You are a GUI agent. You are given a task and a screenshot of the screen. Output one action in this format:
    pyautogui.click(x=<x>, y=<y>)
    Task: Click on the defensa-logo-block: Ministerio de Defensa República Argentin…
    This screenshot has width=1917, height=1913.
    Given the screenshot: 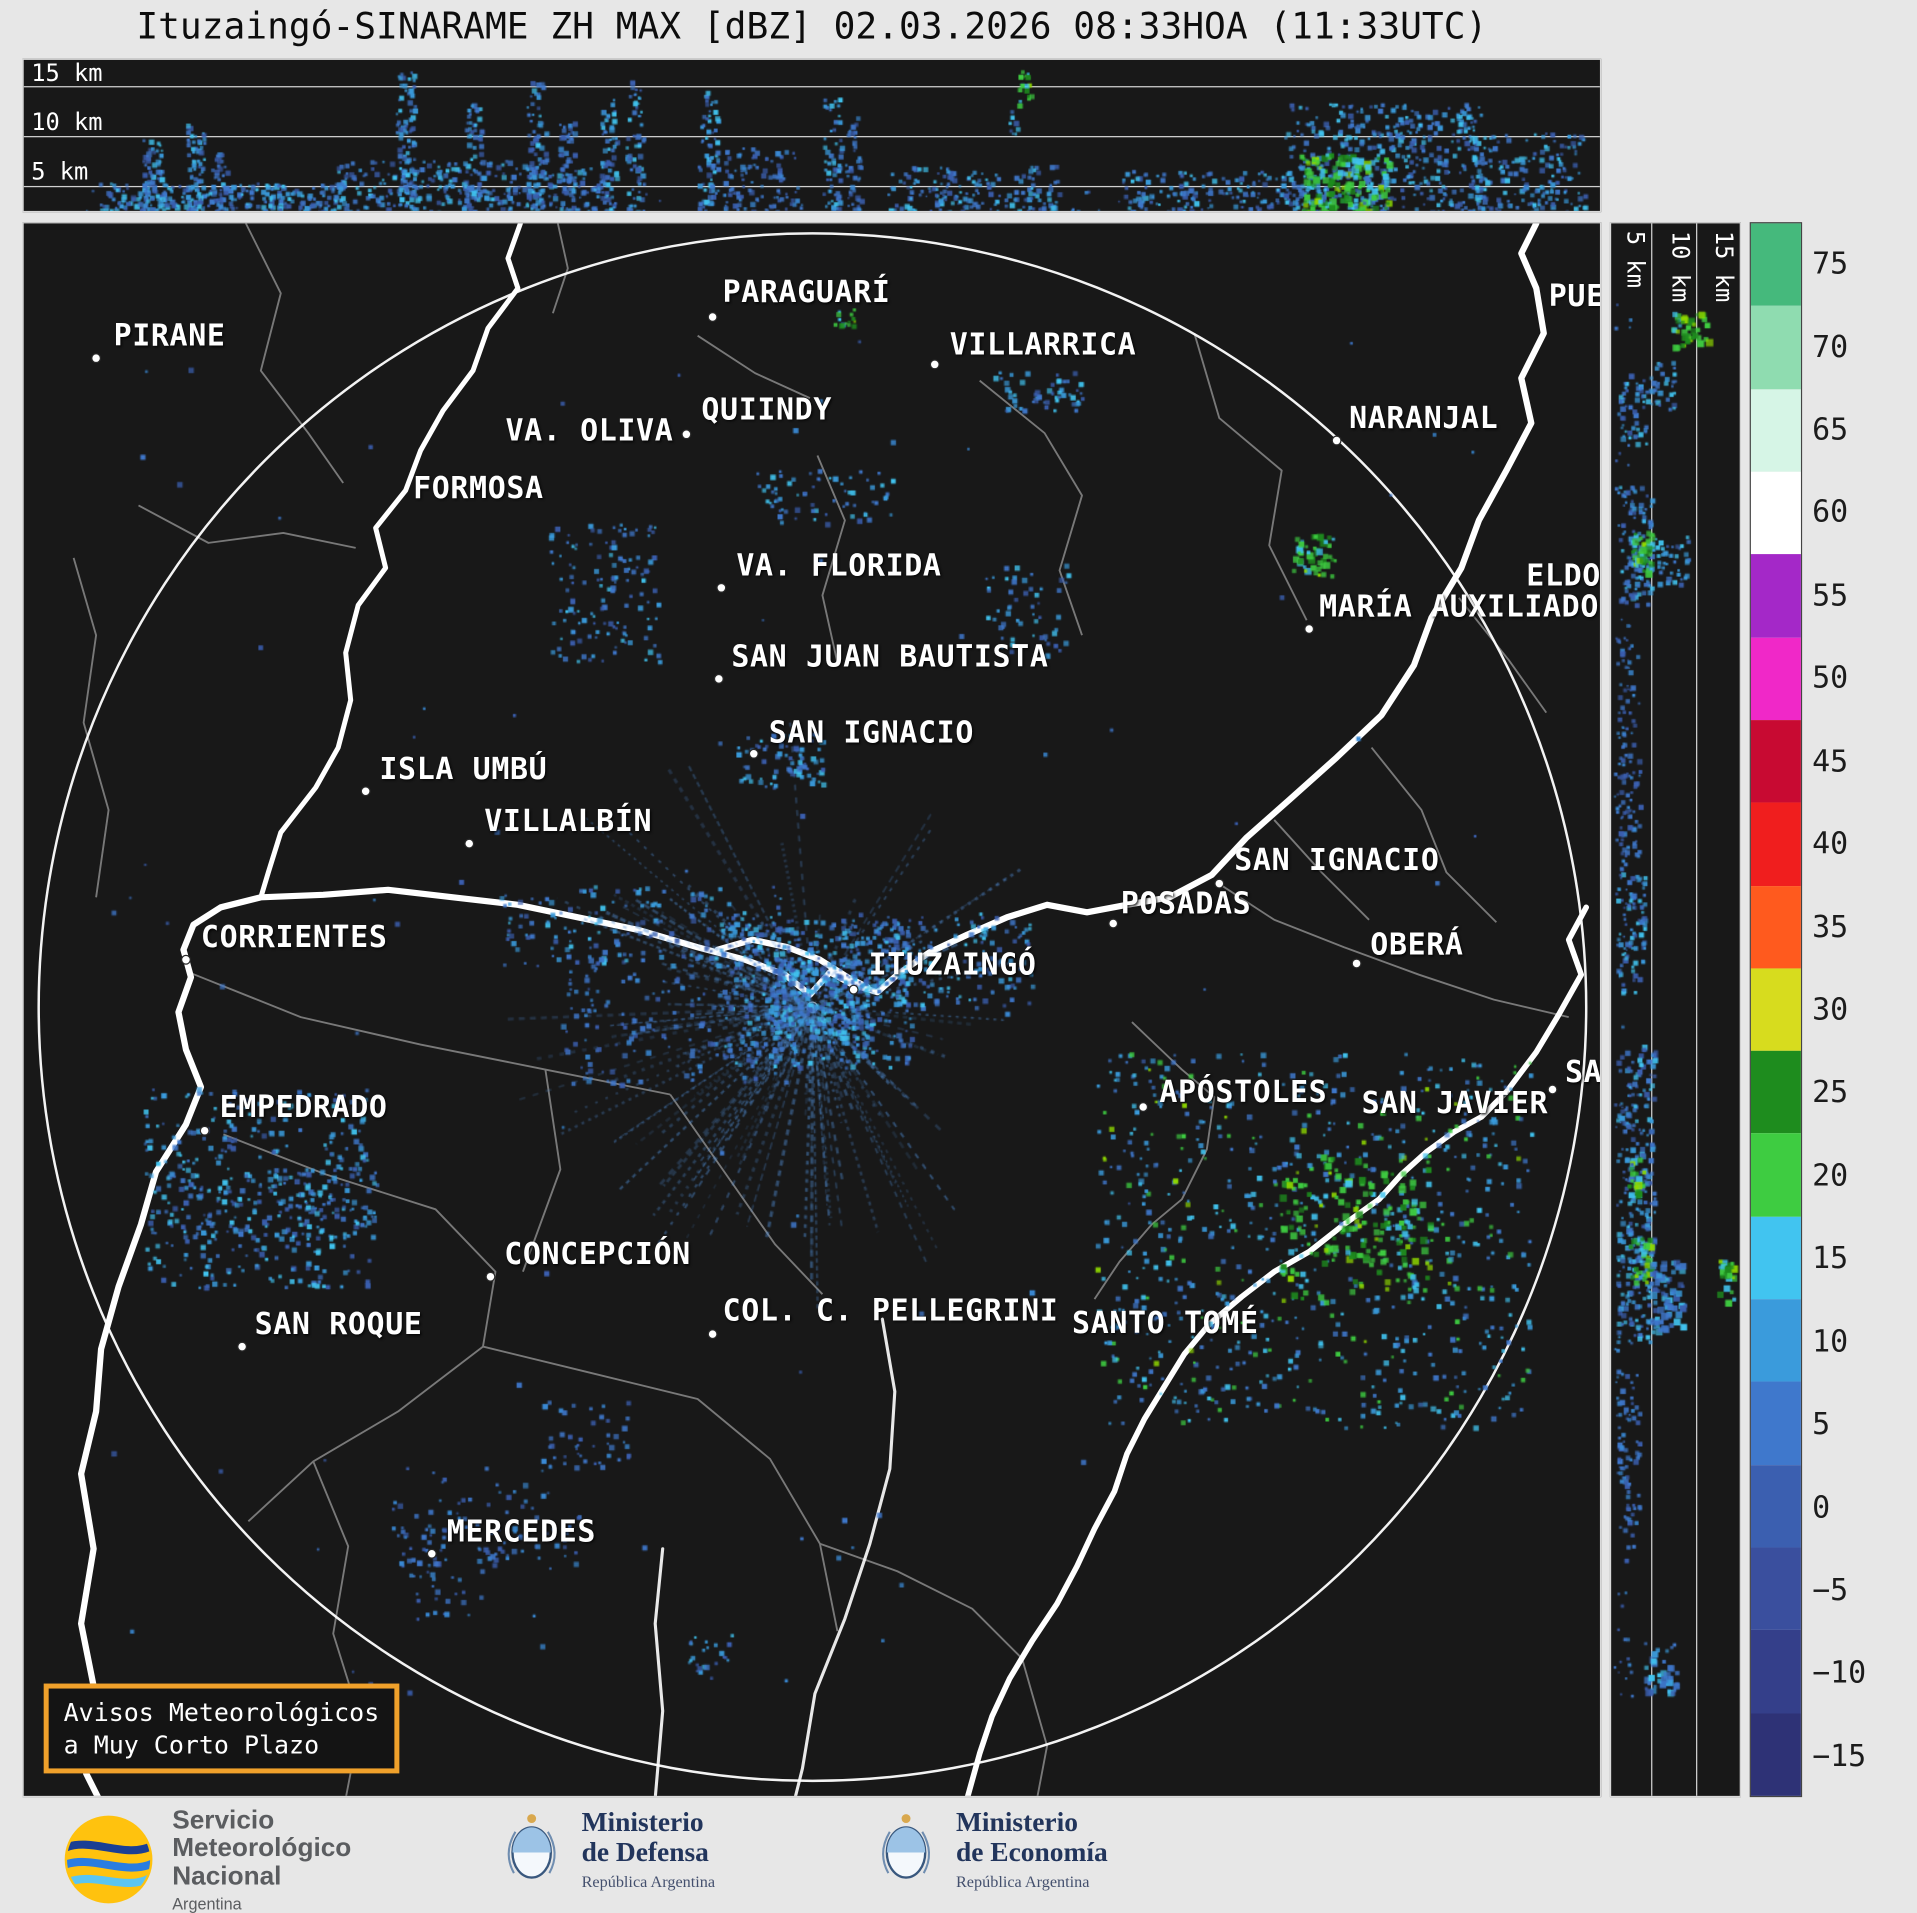 What is the action you would take?
    pyautogui.click(x=607, y=1848)
    